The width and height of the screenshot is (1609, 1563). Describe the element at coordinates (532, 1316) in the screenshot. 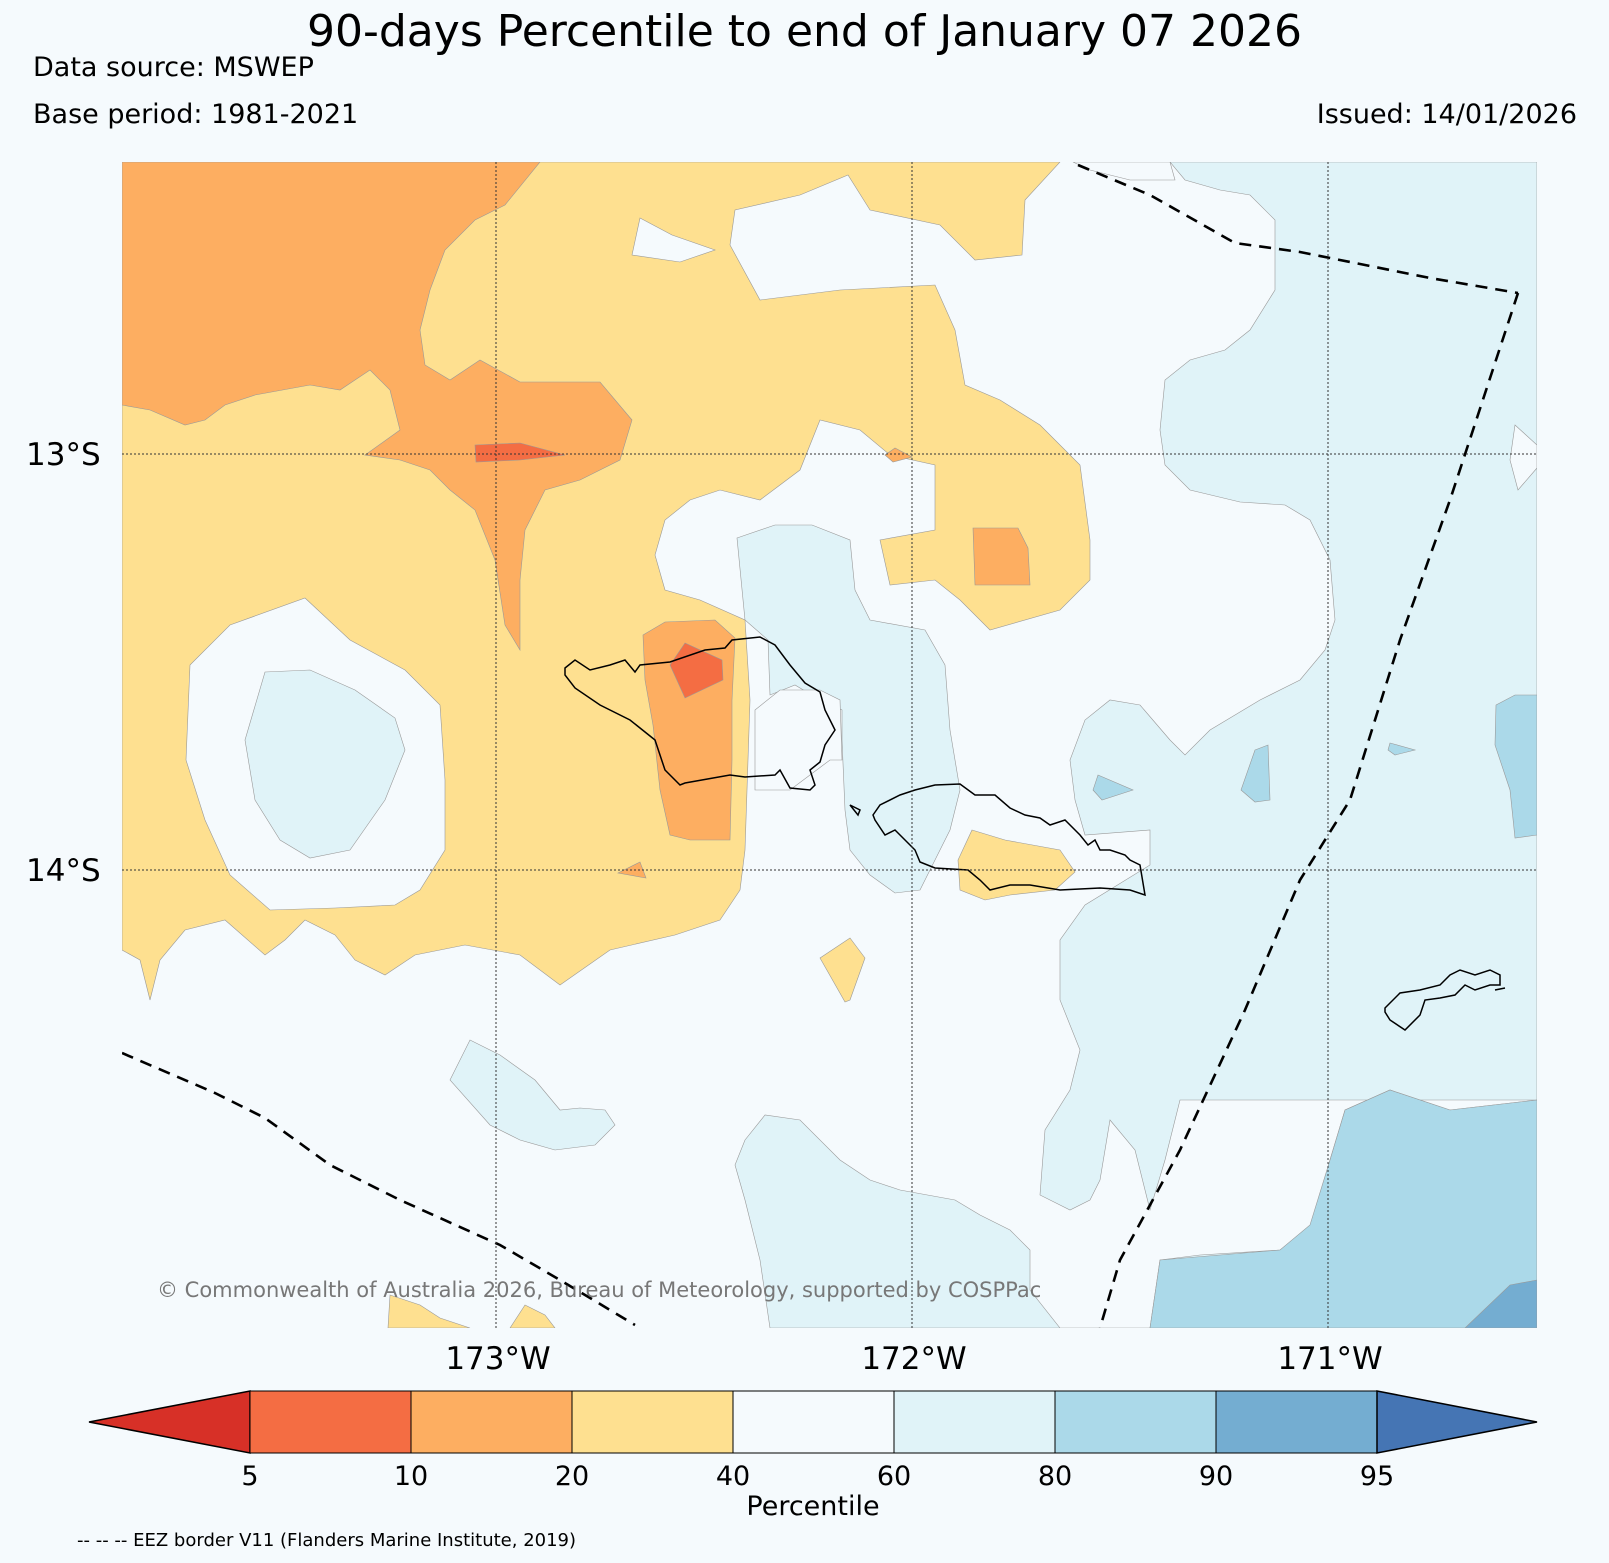

I see `band-20-40-south-c` at that location.